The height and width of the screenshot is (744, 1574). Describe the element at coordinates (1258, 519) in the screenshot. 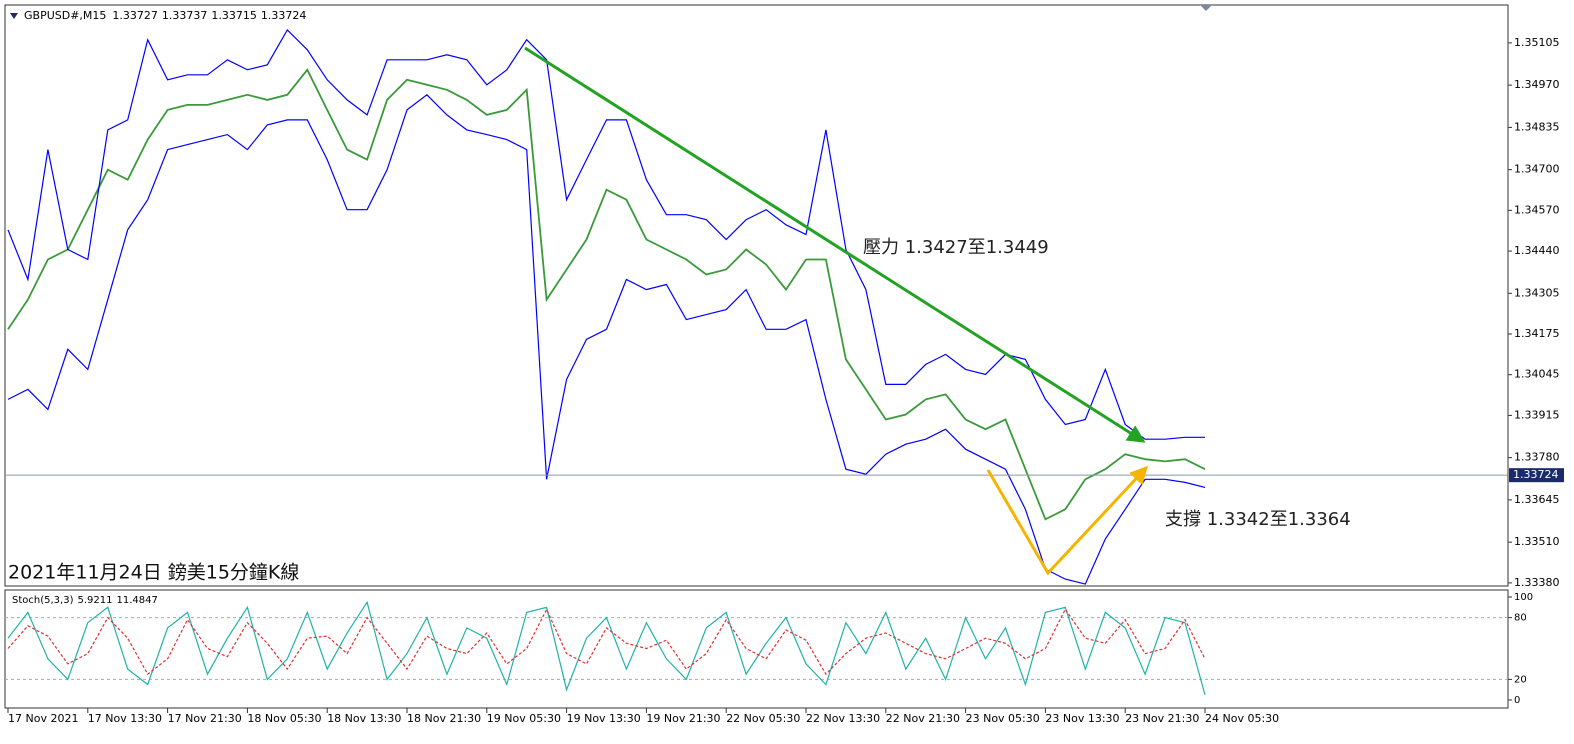

I see `annotation: 支撐 1.3342至1.3364` at that location.